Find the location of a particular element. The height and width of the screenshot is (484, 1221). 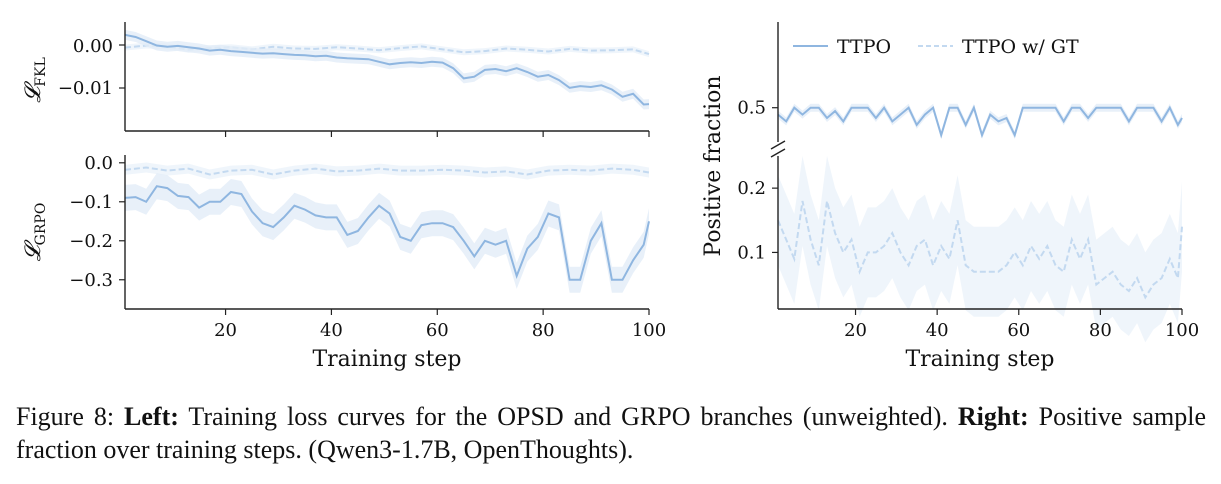

fkl-ytick-label: 0.00 is located at coordinates (93, 46).